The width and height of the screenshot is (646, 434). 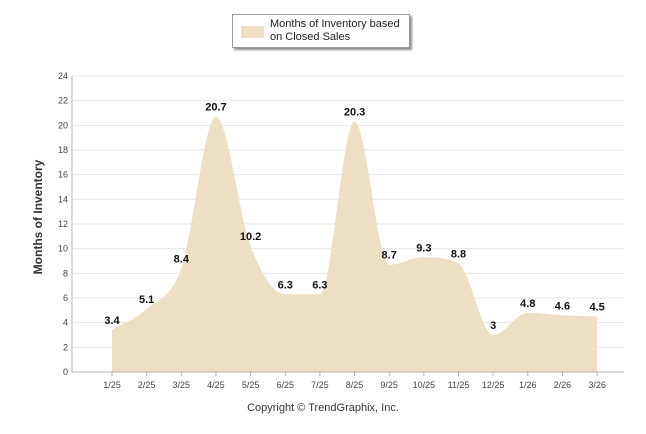 What do you see at coordinates (147, 385) in the screenshot?
I see `x-tick-label: 2/25` at bounding box center [147, 385].